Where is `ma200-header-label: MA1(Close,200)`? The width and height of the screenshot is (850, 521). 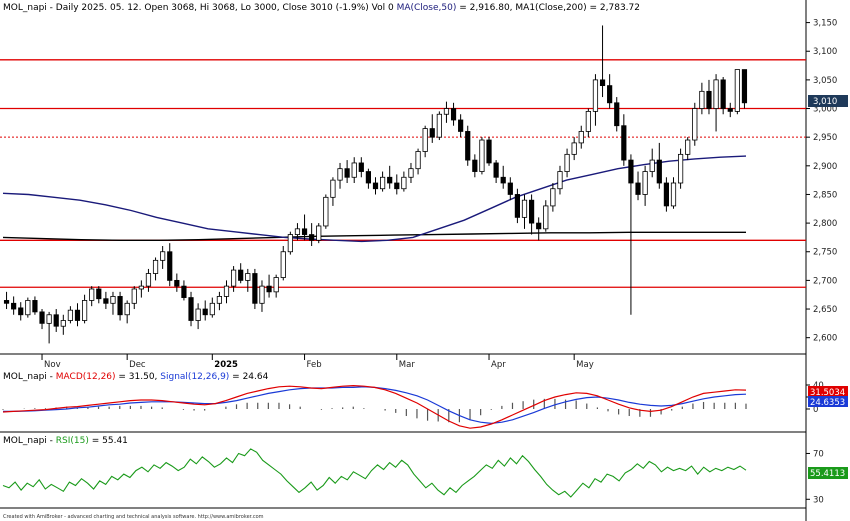 ma200-header-label: MA1(Close,200) is located at coordinates (550, 8).